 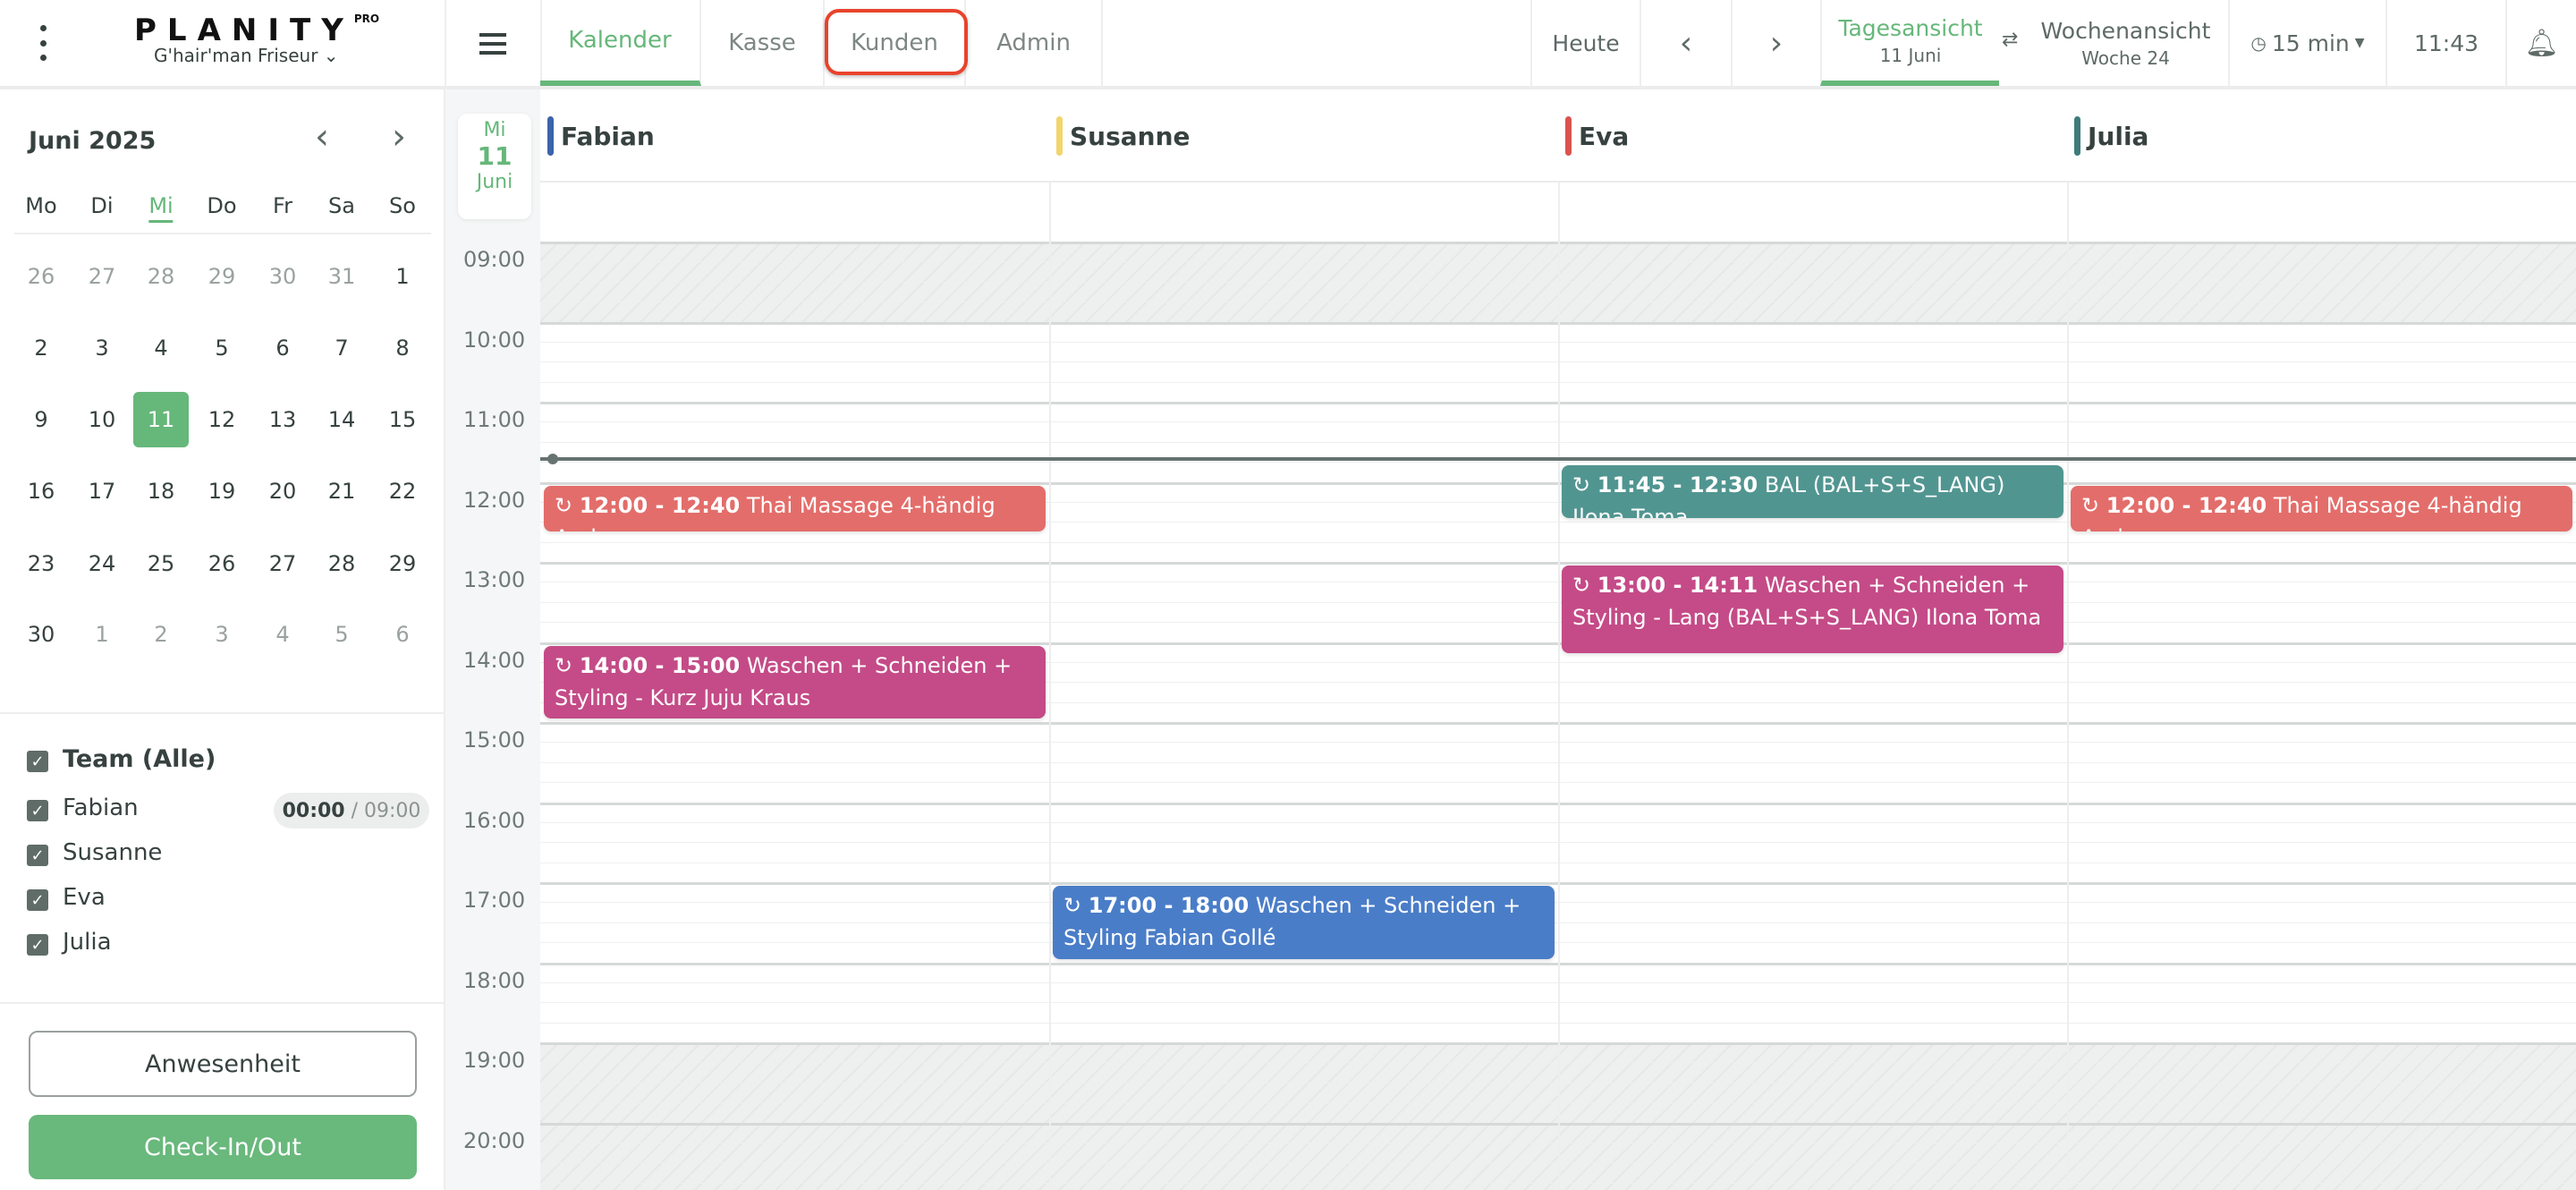 What do you see at coordinates (1123, 136) in the screenshot?
I see `staff-column-header: Susanne` at bounding box center [1123, 136].